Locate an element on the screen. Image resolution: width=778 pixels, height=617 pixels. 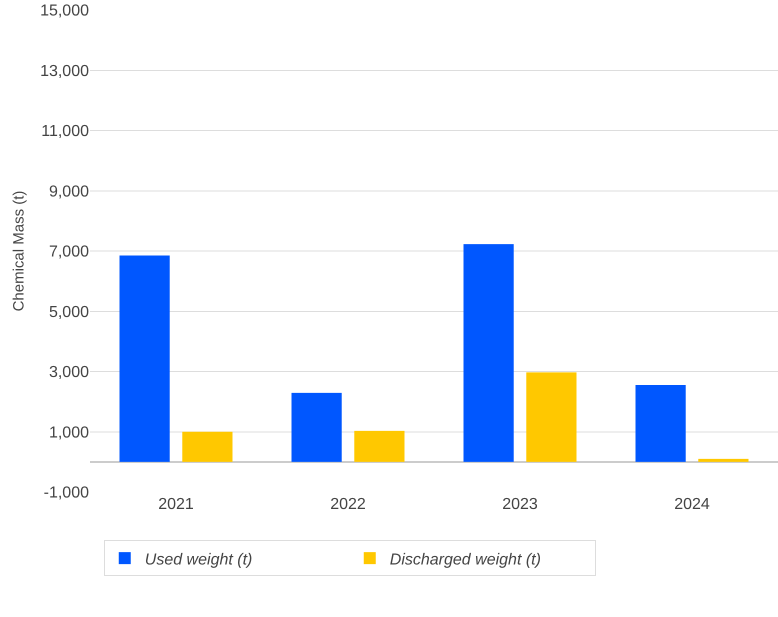
x-tick-label: 2021 is located at coordinates (176, 504).